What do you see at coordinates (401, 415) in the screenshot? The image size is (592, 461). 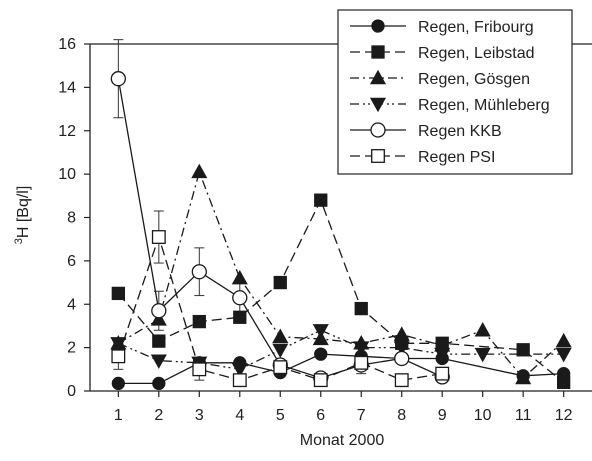 I see `x-tick-label: 8` at bounding box center [401, 415].